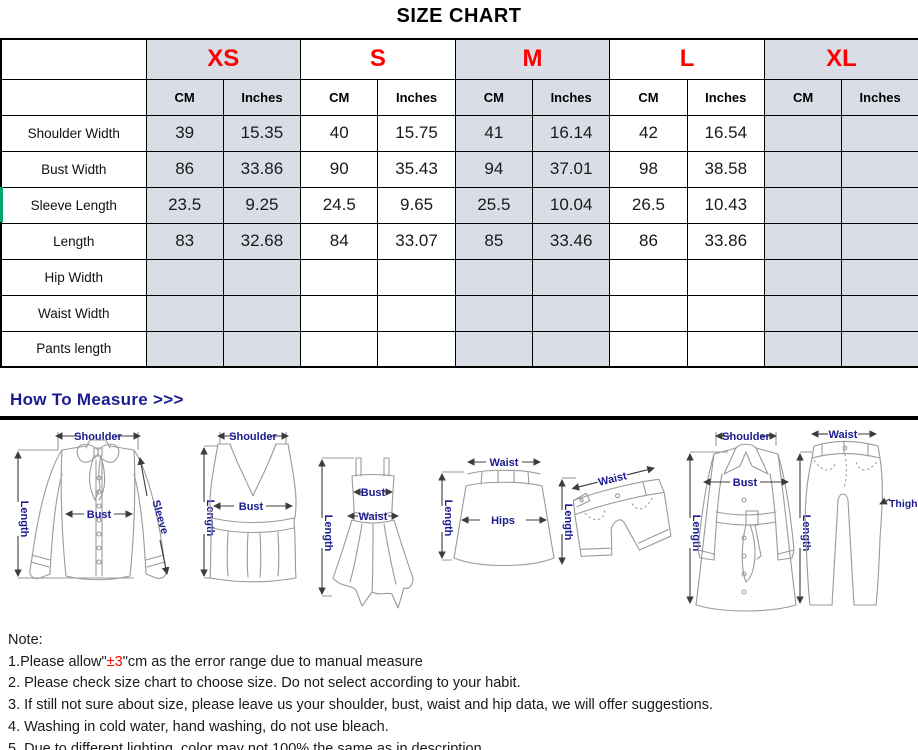  Describe the element at coordinates (746, 437) in the screenshot. I see `coat-shoulder-label: Shoulder` at that location.